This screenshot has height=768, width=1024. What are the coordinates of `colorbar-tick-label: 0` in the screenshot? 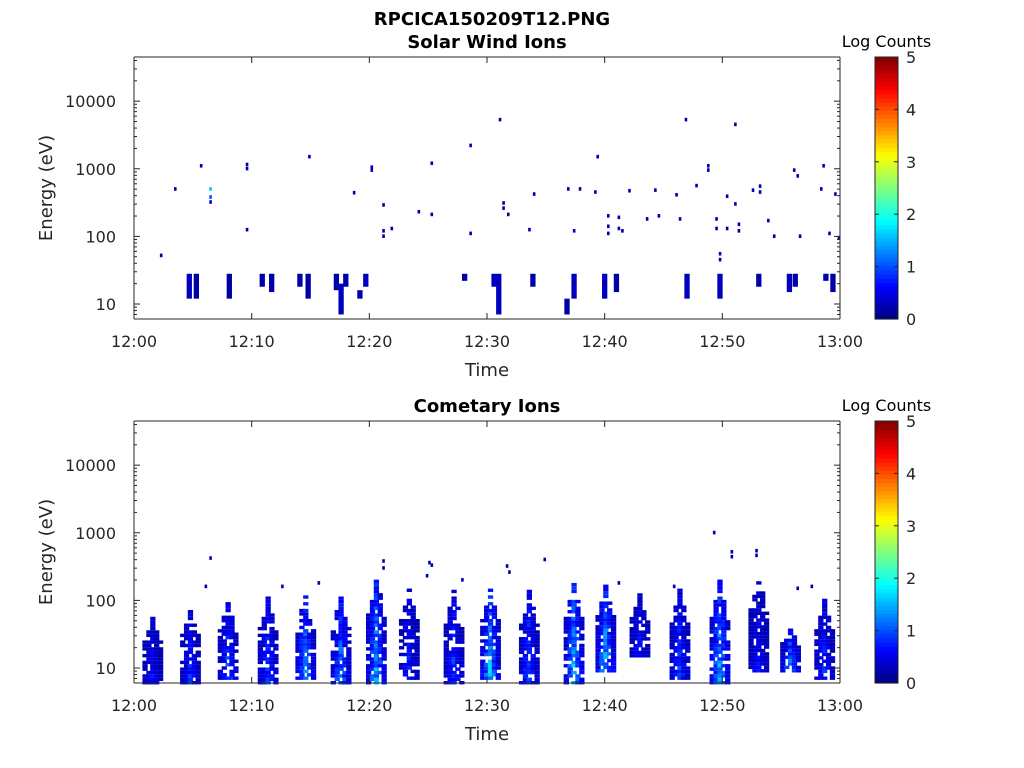 It's located at (911, 319).